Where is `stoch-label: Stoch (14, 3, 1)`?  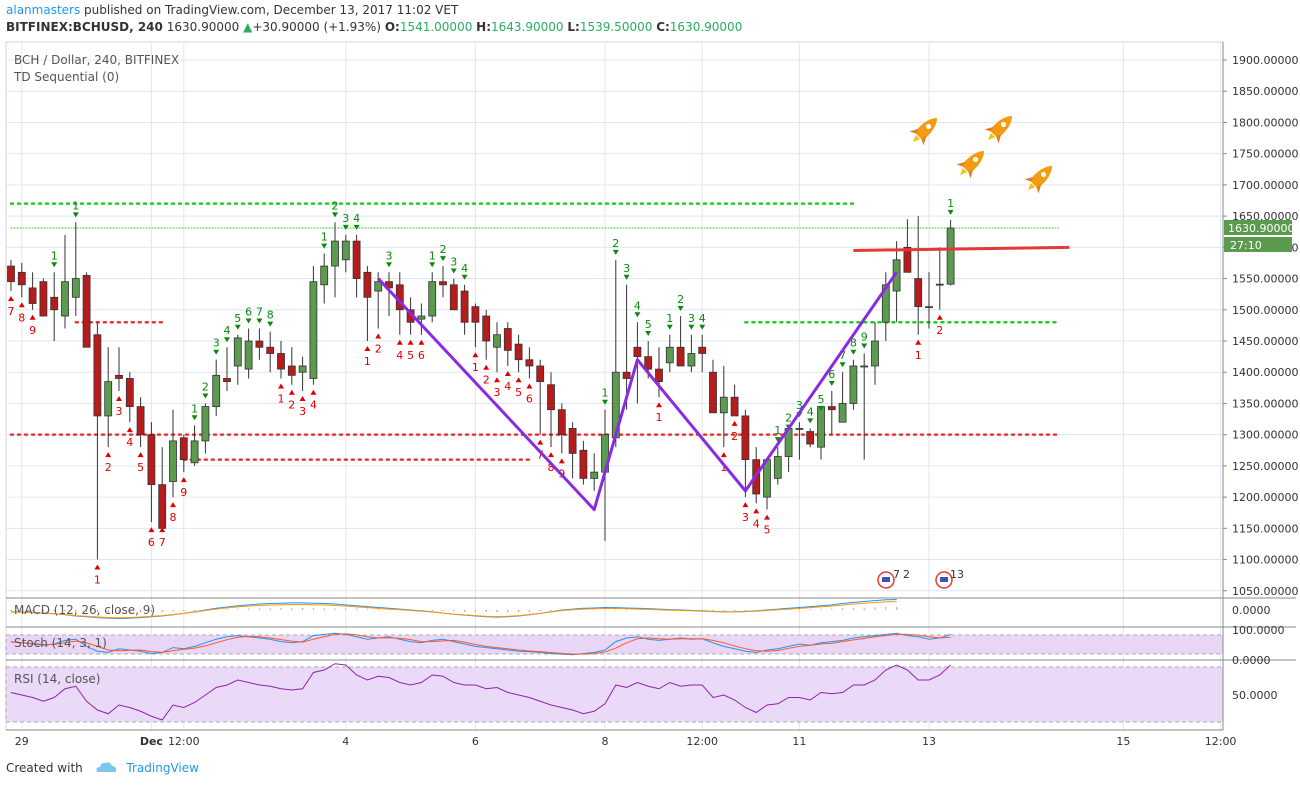
stoch-label: Stoch (14, 3, 1) is located at coordinates (60, 643).